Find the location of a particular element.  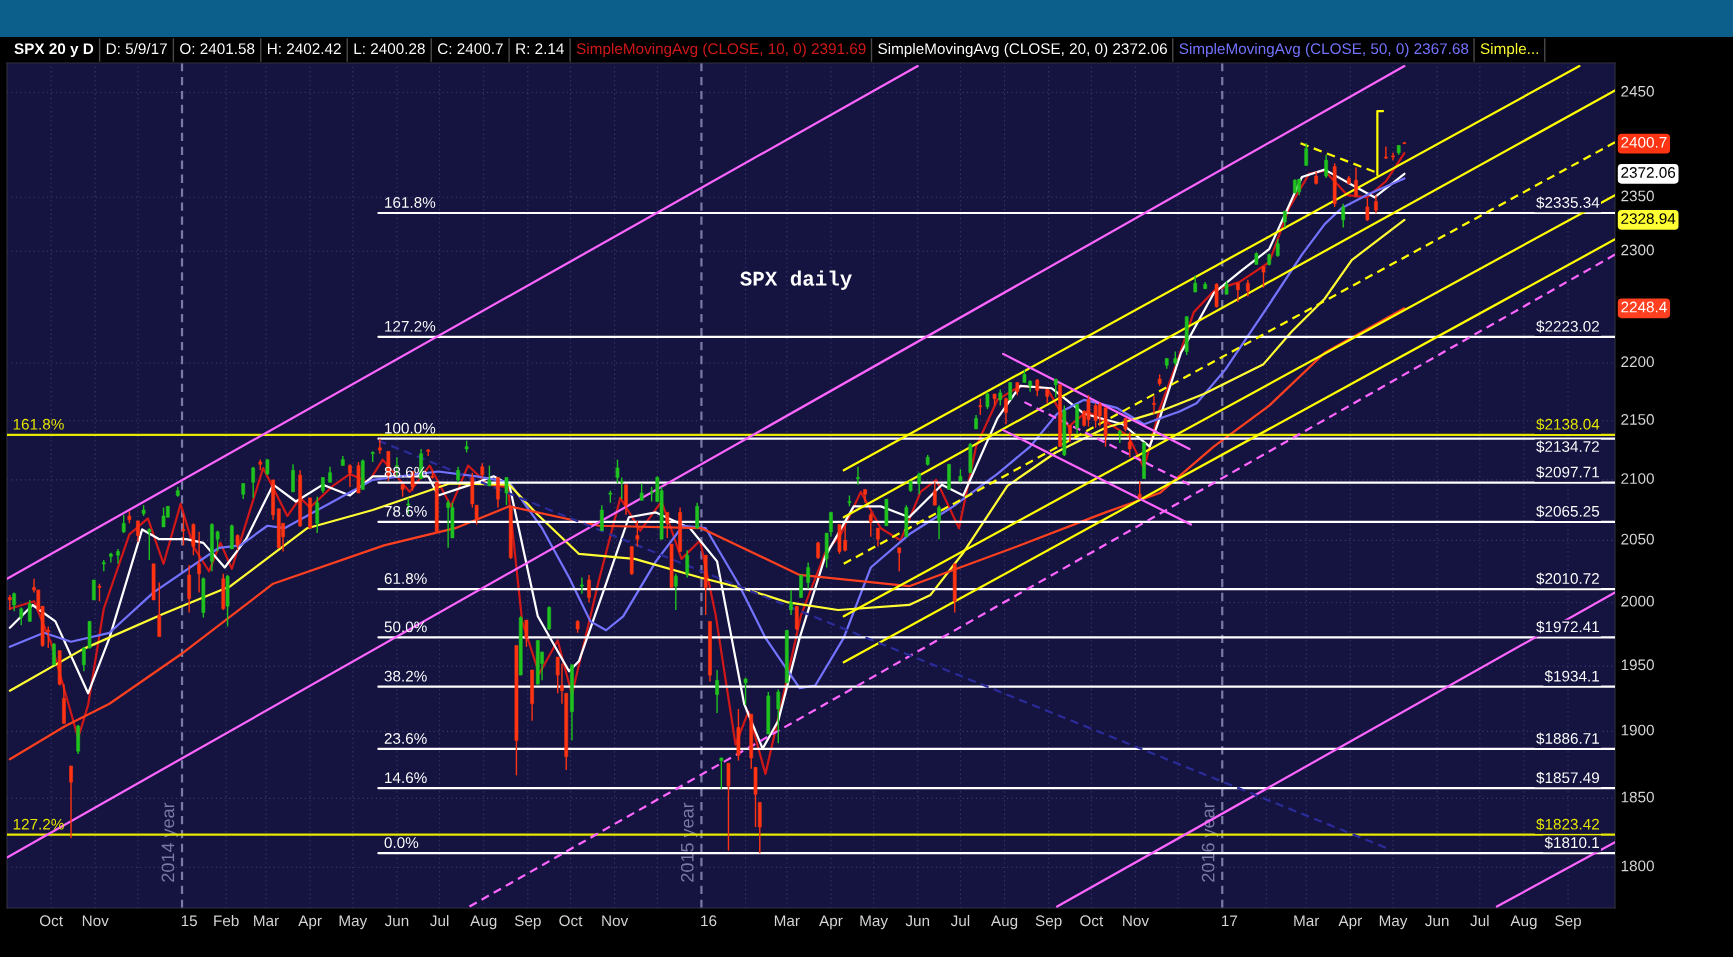

x-tick-label: 15 is located at coordinates (189, 921).